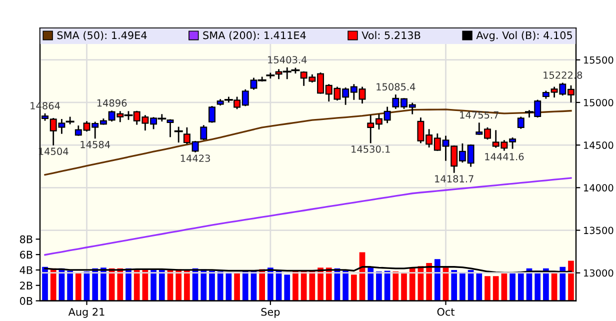 This screenshot has width=616, height=321. I want to click on text: 14181.7, so click(454, 178).